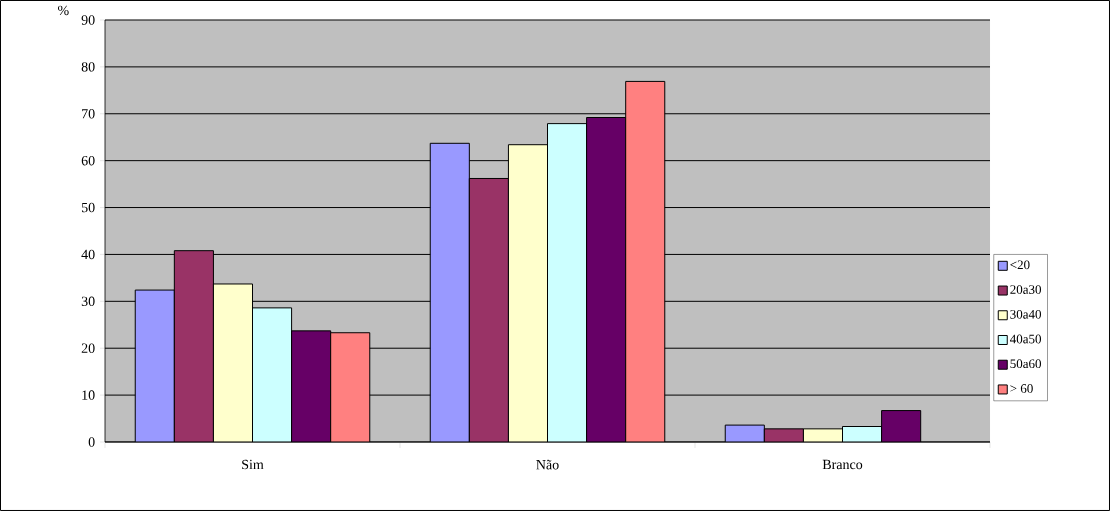 This screenshot has width=1110, height=511. Describe the element at coordinates (88, 207) in the screenshot. I see `y-tick-label: 50` at that location.